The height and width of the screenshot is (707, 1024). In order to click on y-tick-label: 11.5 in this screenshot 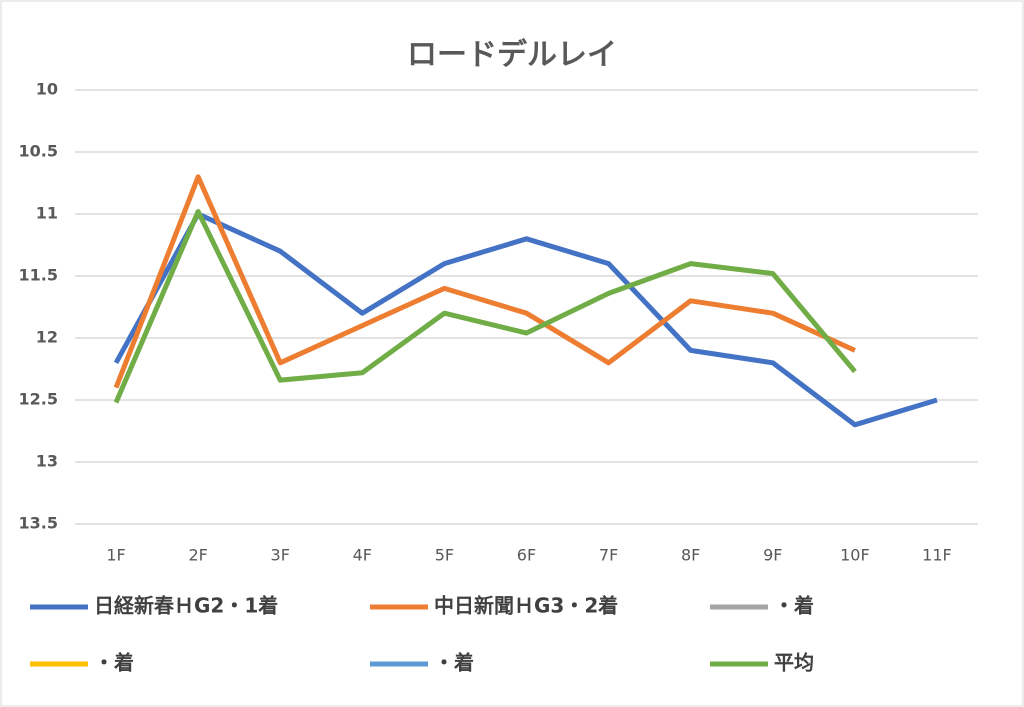, I will do `click(38, 275)`.